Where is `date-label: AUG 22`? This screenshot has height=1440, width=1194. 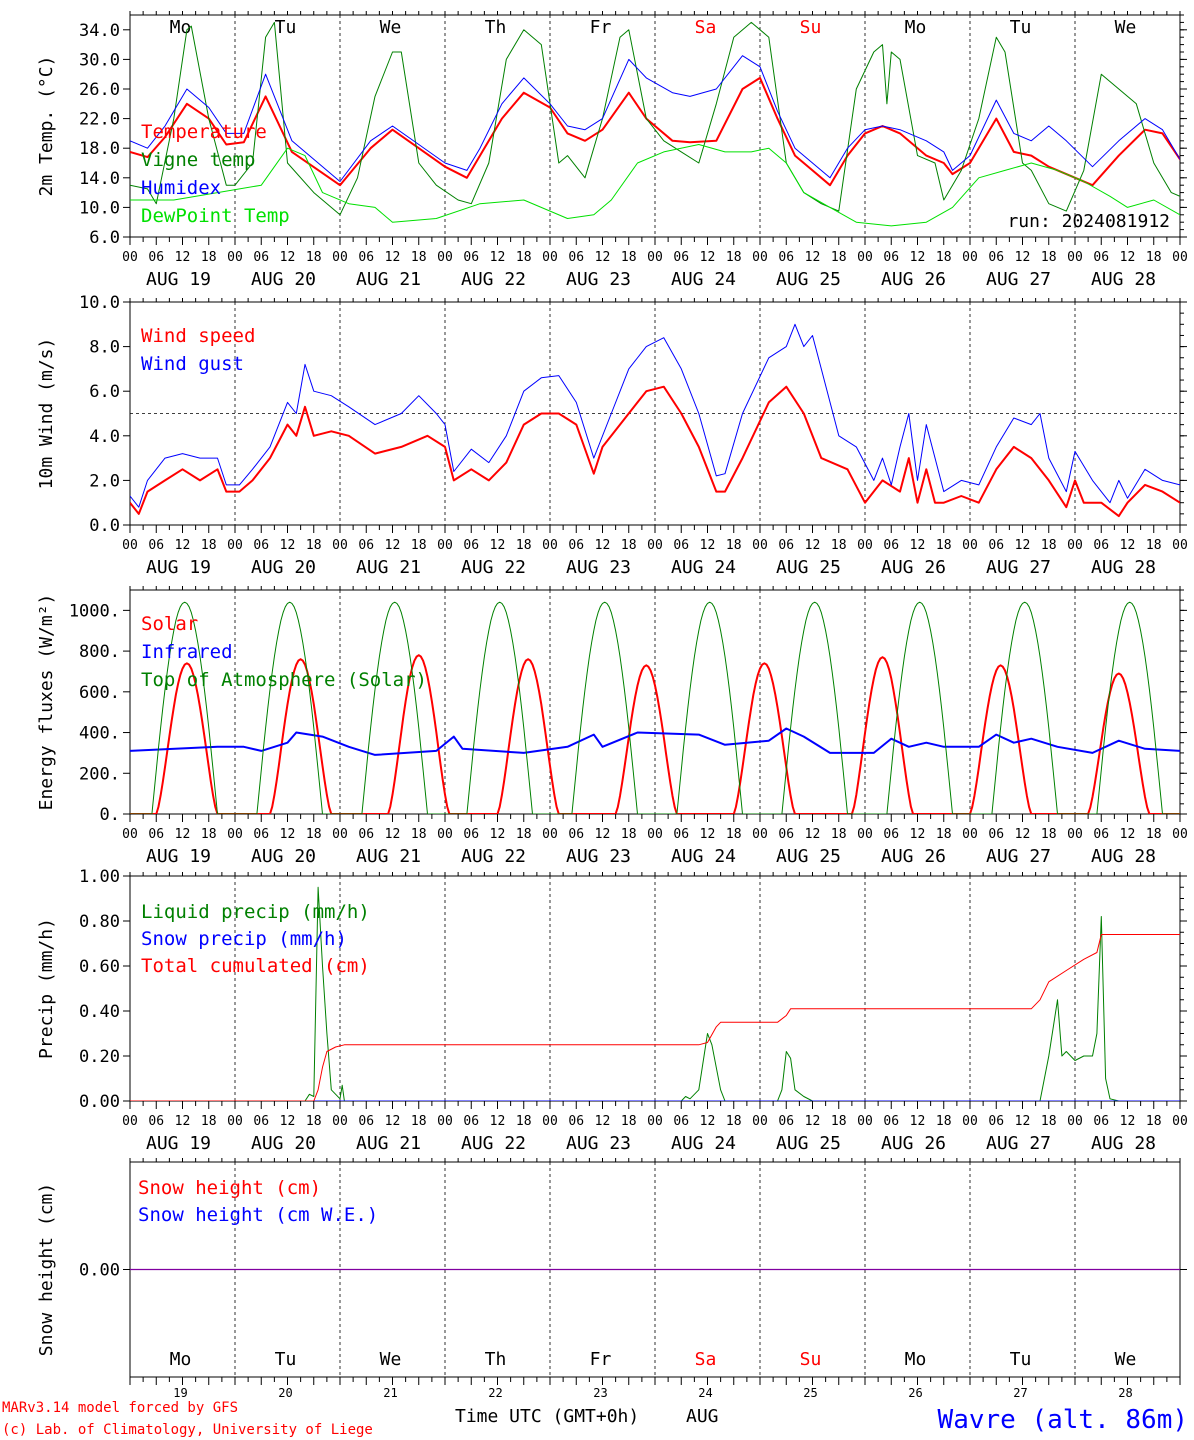
date-label: AUG 22 is located at coordinates (493, 856).